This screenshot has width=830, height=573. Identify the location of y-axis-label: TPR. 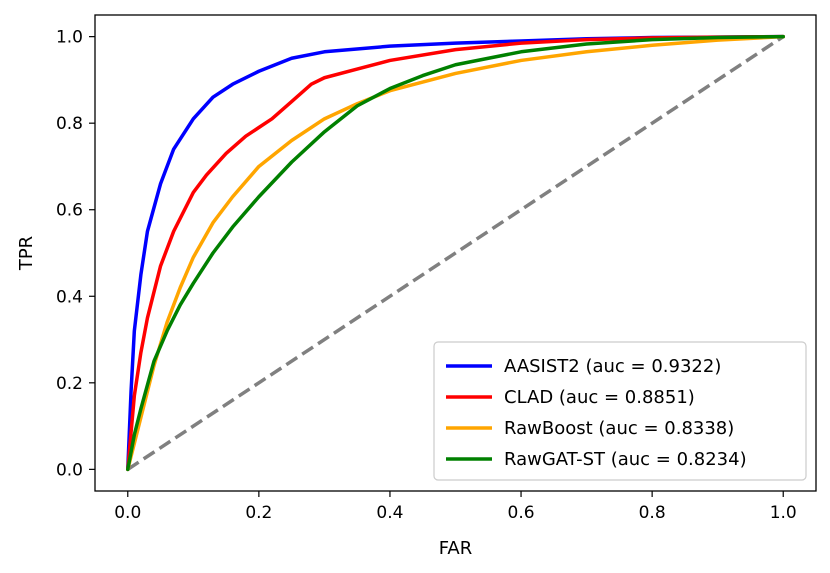
(26, 253).